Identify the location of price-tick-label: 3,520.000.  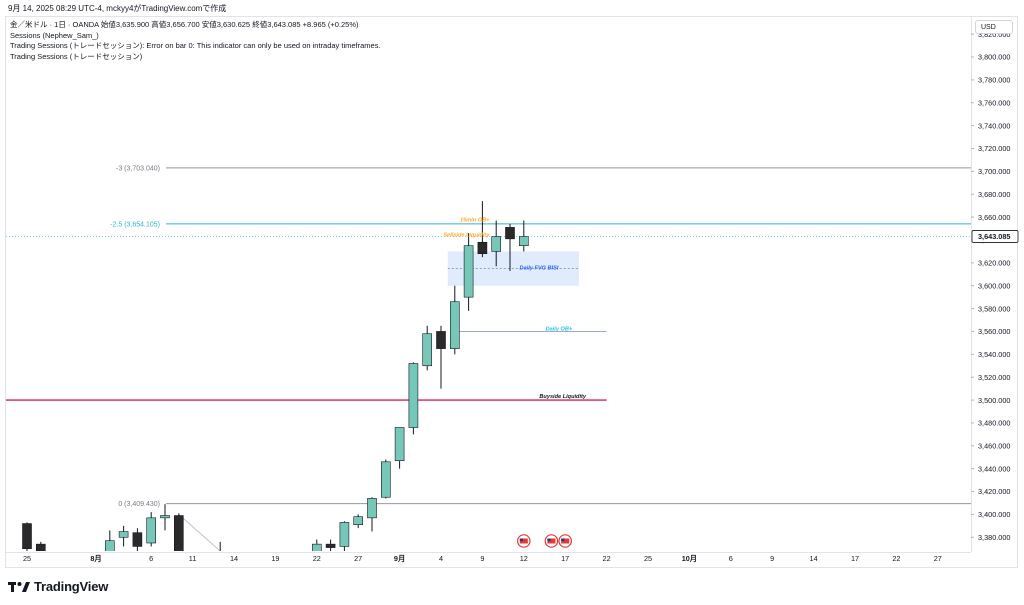
(994, 377).